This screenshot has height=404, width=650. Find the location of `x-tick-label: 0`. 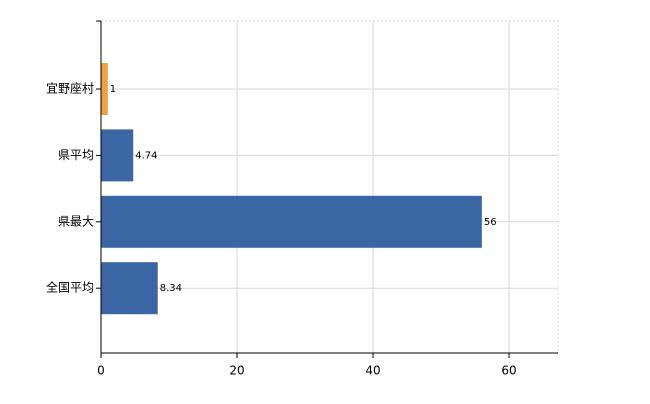

x-tick-label: 0 is located at coordinates (101, 371).